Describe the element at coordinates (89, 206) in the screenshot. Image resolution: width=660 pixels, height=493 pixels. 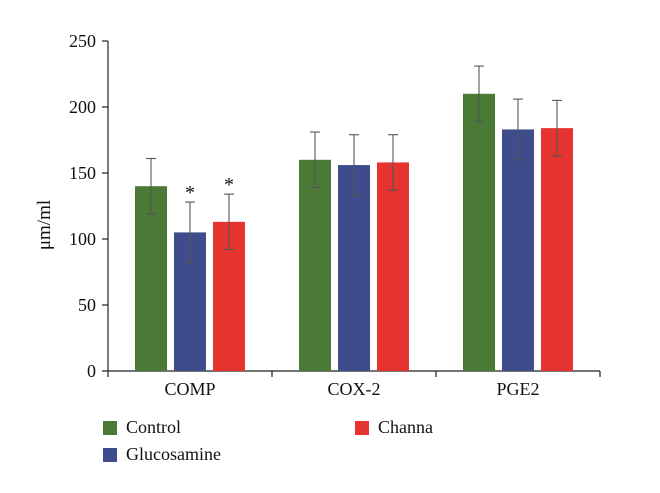
I see `y-axis: 0 50 100 150 200 250` at that location.